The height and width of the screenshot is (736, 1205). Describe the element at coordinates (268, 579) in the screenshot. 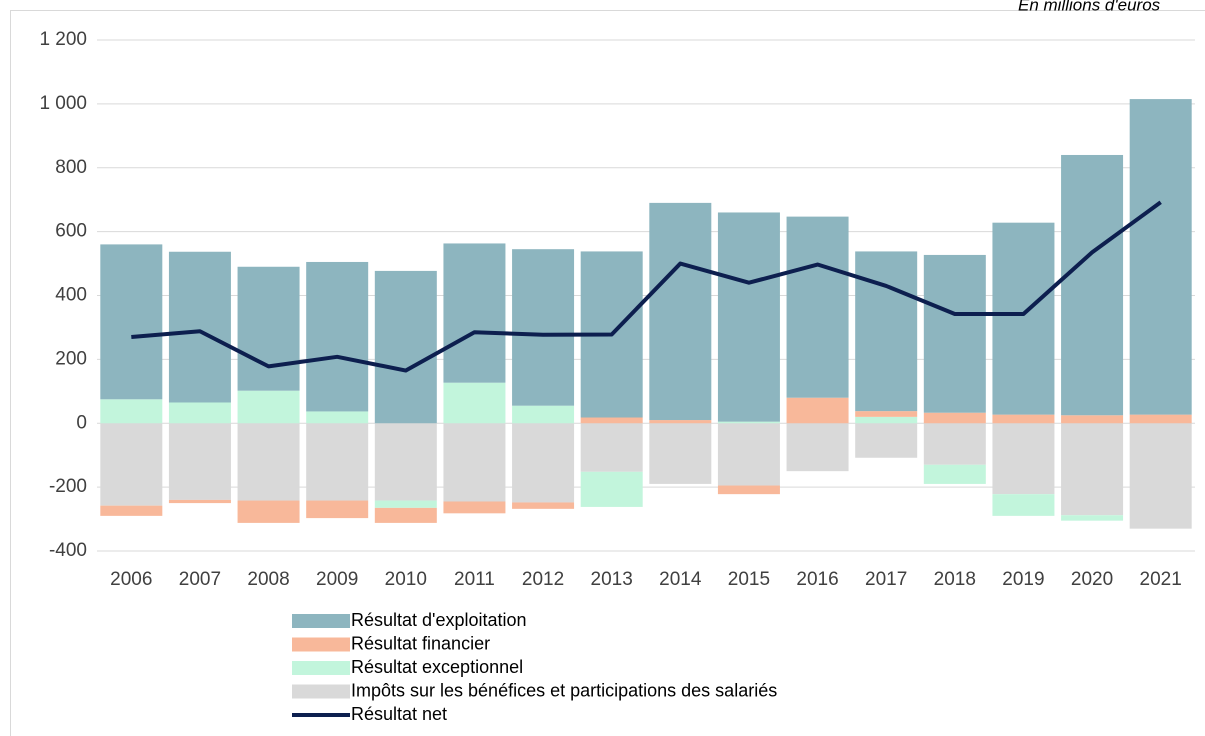

I see `x-tick-label: 2008` at that location.